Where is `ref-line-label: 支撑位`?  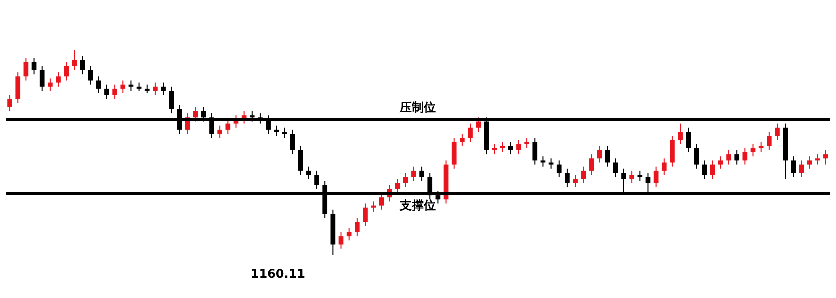 ref-line-label: 支撑位 is located at coordinates (417, 205).